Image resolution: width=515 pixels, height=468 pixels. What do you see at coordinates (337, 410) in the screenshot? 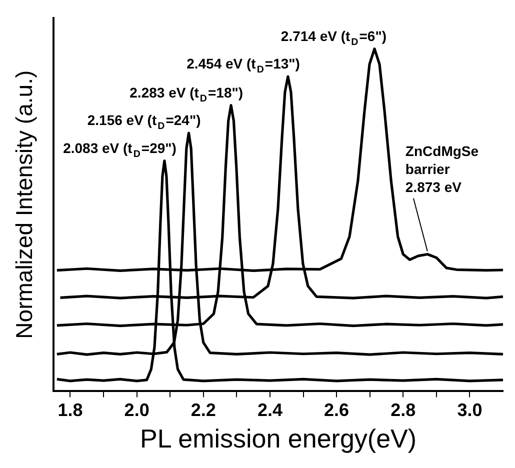
I see `x-tick-label: 2.6` at bounding box center [337, 410].